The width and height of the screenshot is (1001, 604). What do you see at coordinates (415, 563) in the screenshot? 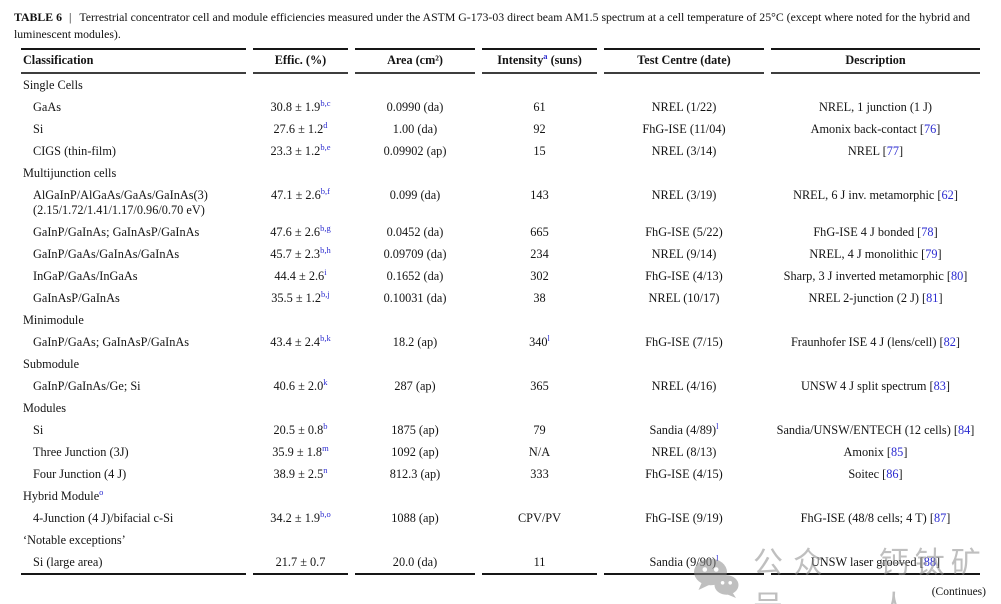
I see `area-cell: 20.0 (da)` at bounding box center [415, 563].